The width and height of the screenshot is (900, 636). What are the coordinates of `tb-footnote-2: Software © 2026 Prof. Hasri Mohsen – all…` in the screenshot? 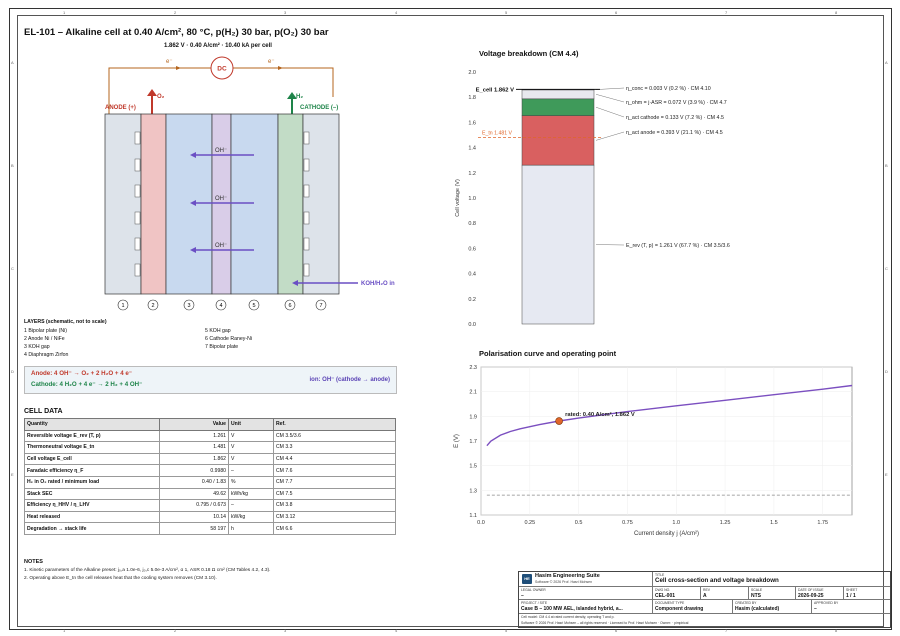 It's located at (605, 623).